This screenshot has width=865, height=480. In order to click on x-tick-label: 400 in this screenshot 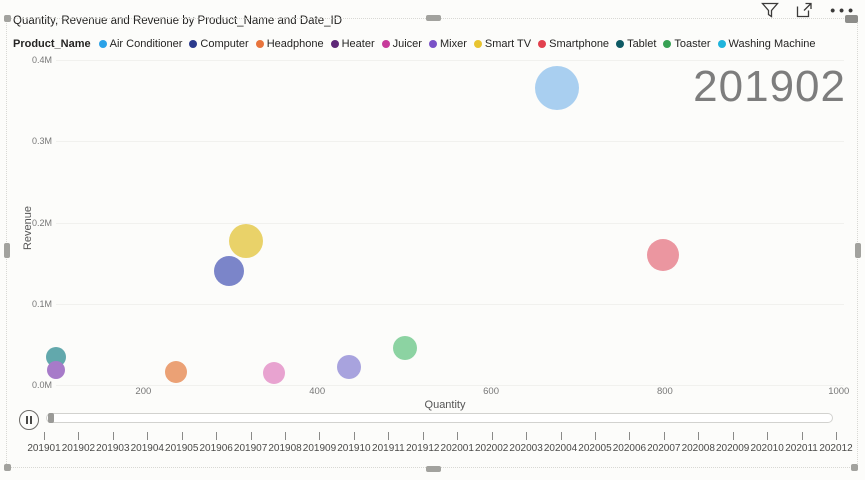, I will do `click(317, 391)`.